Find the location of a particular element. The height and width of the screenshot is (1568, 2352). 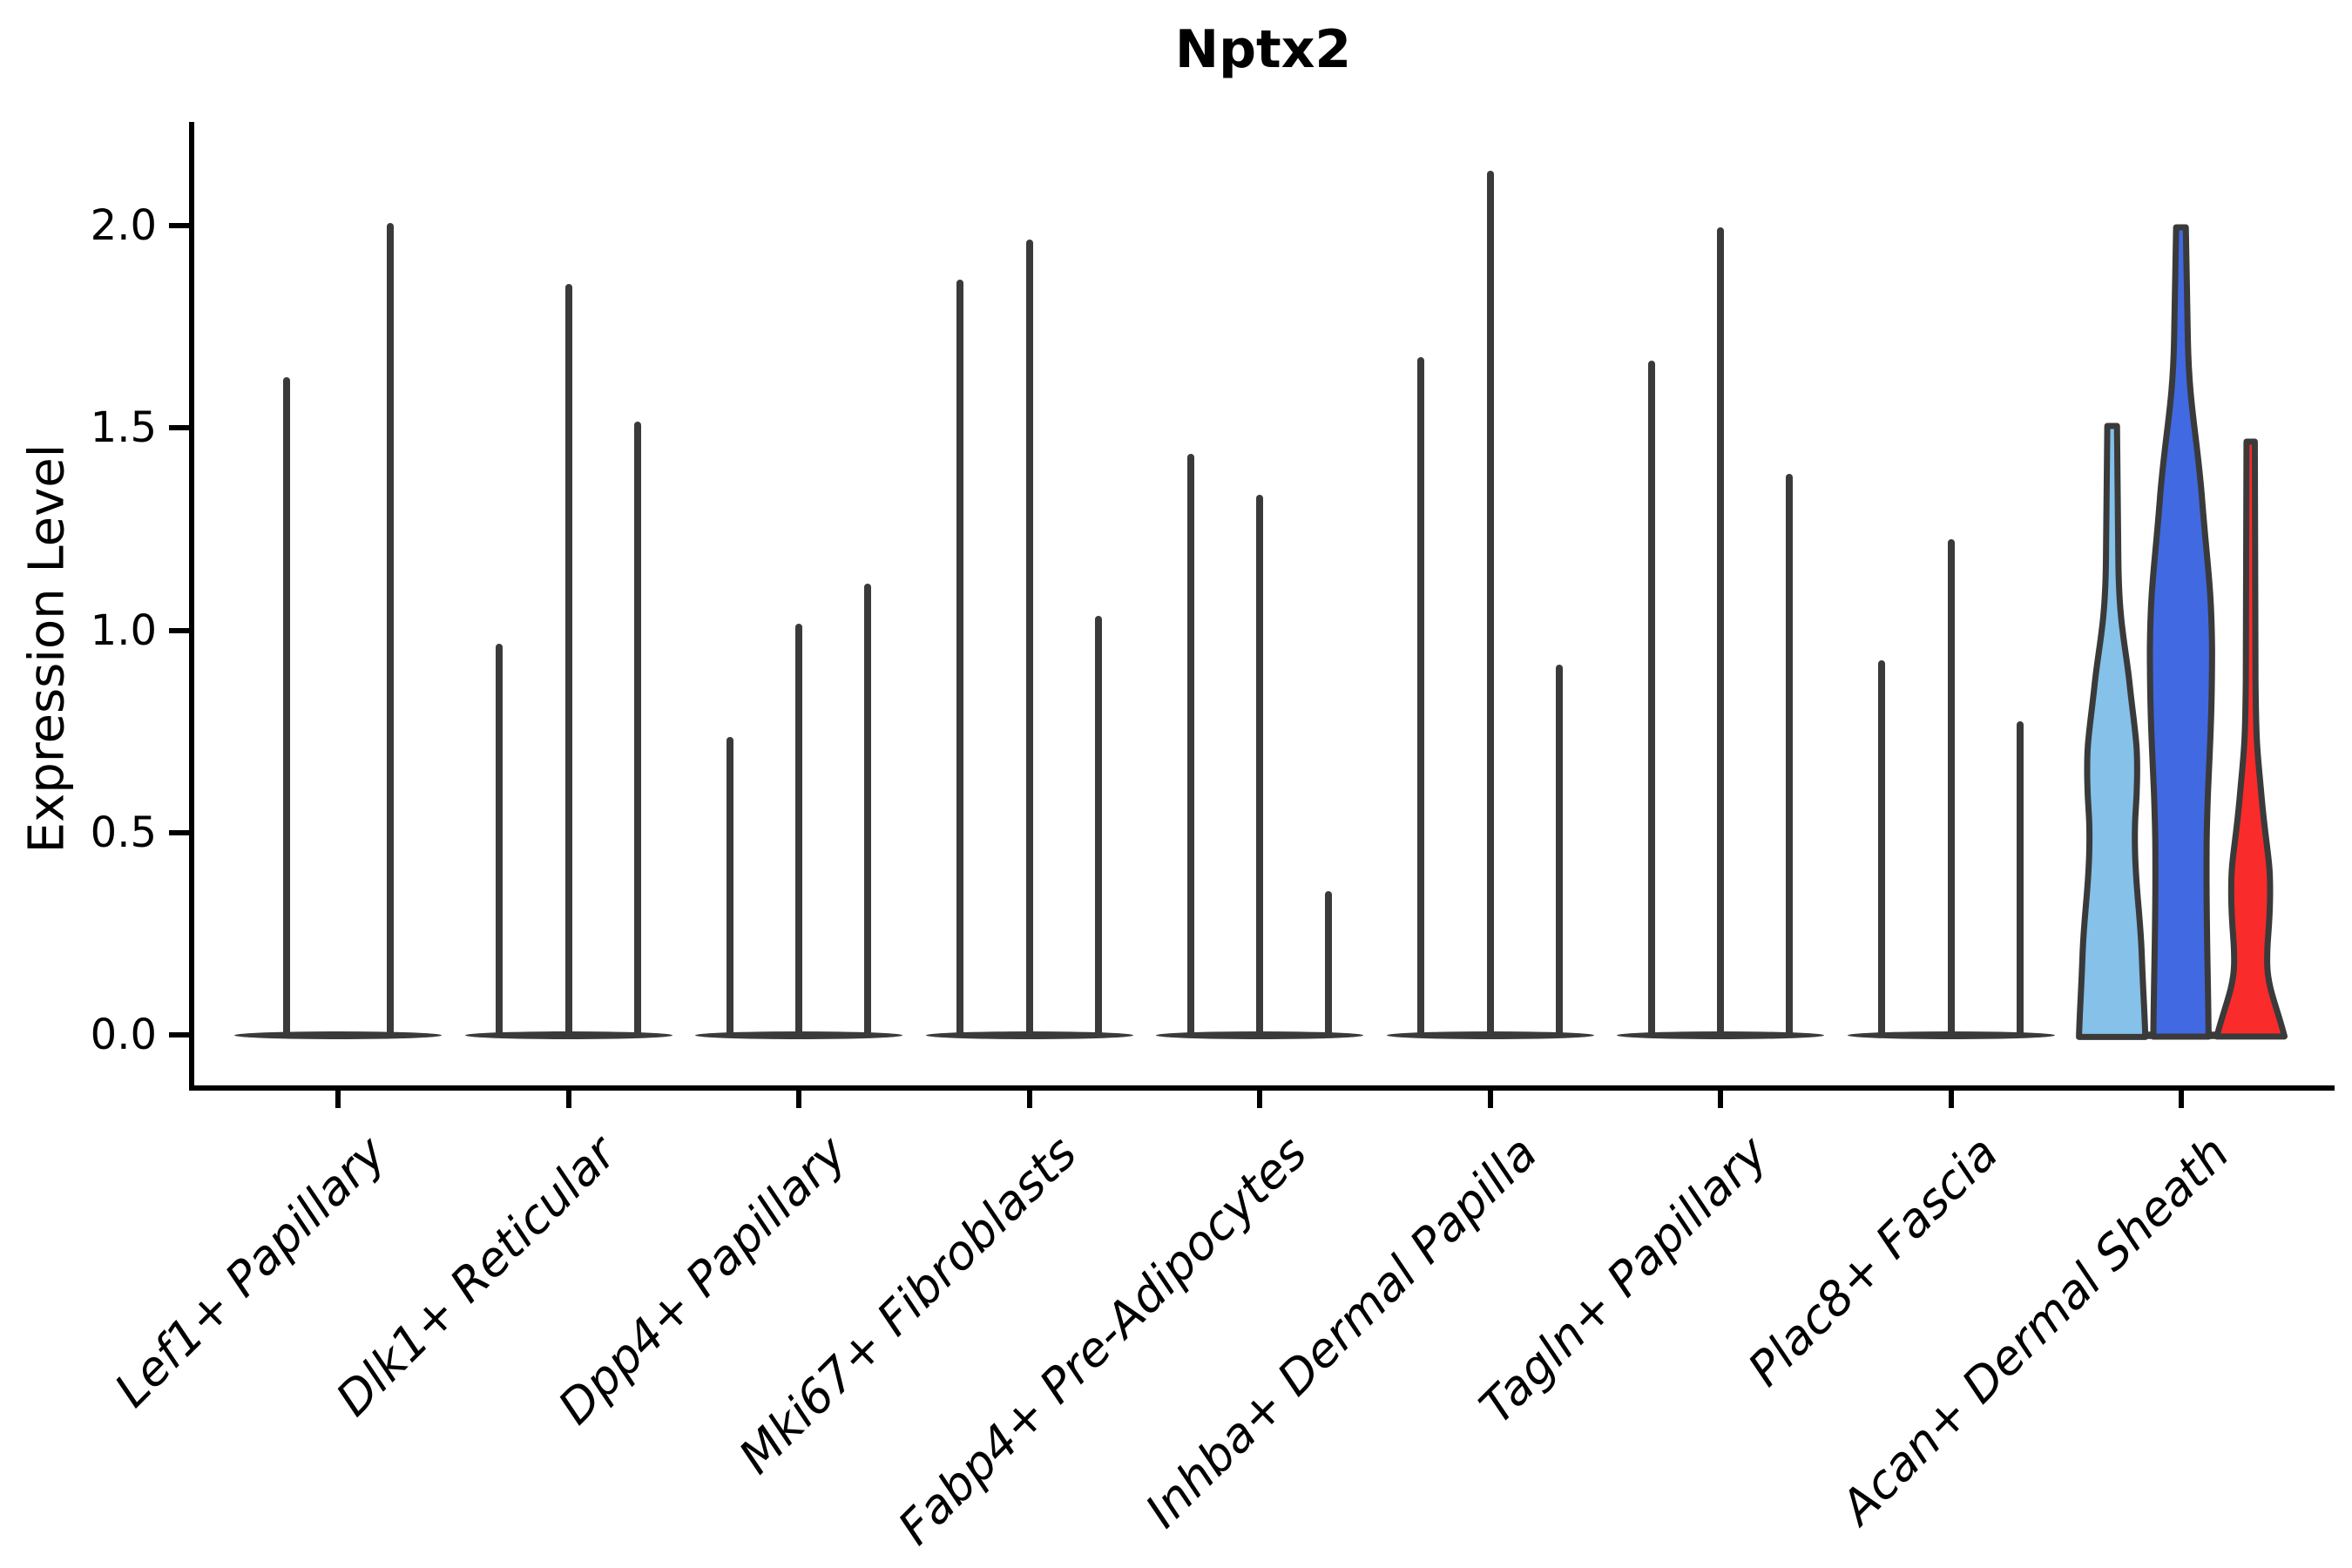

violin-shape-blue is located at coordinates (2181, 632).